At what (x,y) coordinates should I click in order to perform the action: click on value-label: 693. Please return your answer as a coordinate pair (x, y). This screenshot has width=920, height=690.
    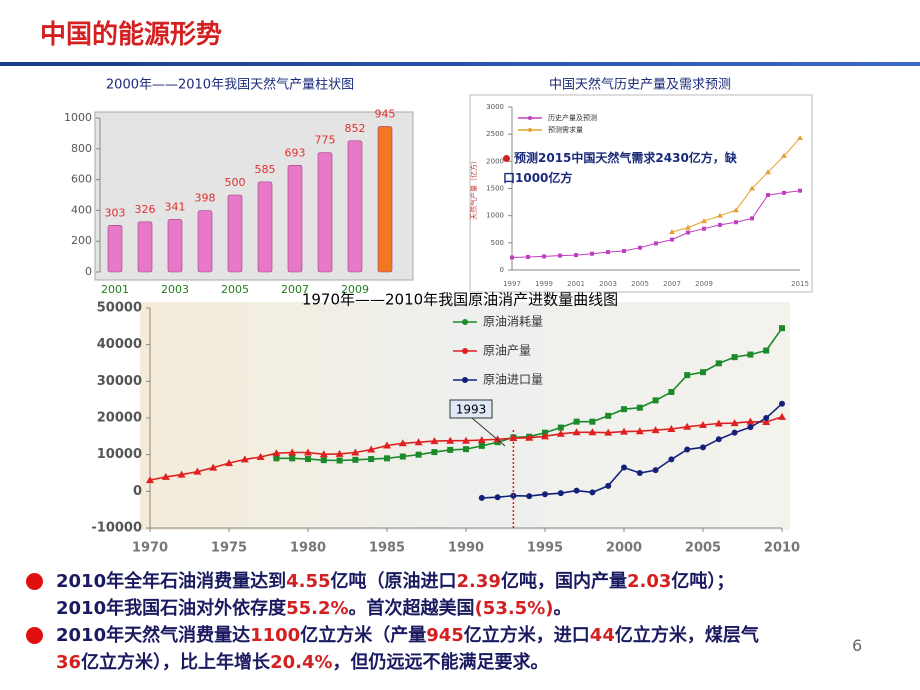
    Looking at the image, I should click on (295, 152).